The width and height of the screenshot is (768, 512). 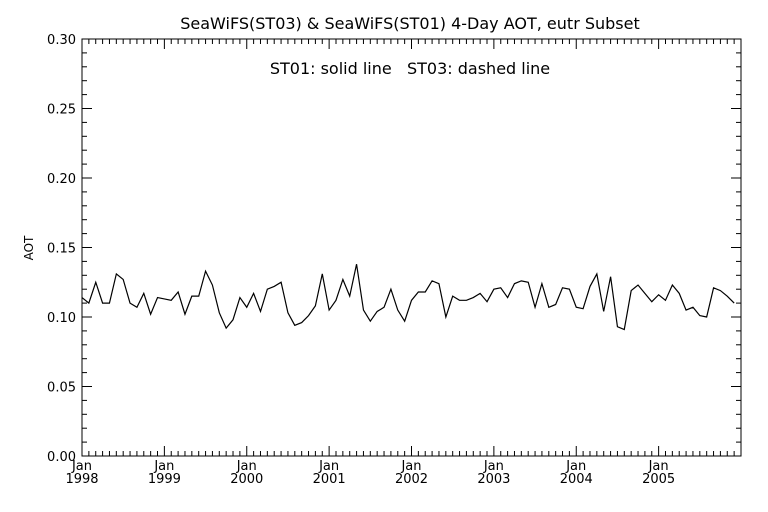 I want to click on y-tick-label: 0.30, so click(x=61, y=40).